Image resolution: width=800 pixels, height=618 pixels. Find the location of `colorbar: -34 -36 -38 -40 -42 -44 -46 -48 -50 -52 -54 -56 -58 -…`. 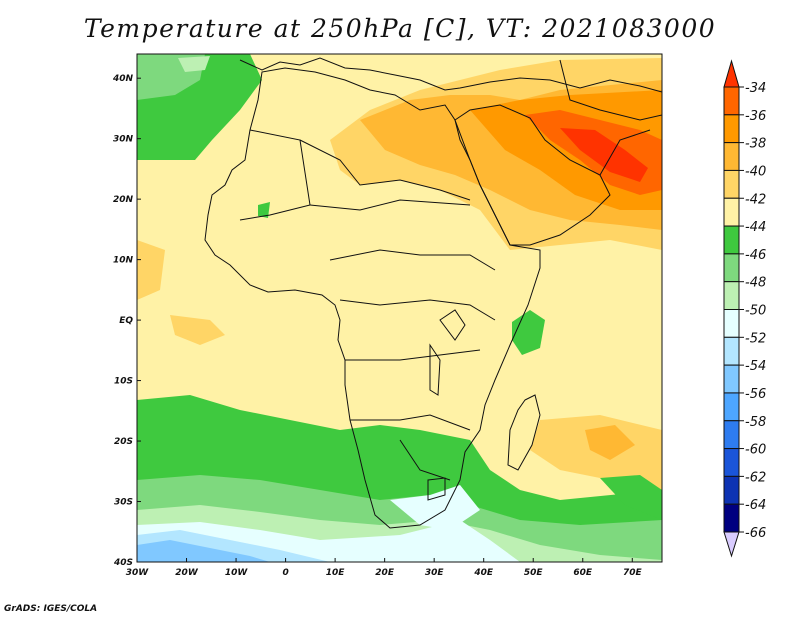

colorbar: -34 -36 -38 -40 -42 -44 -46 -48 -50 -52 -54 -56 -58 -… is located at coordinates (744, 308).